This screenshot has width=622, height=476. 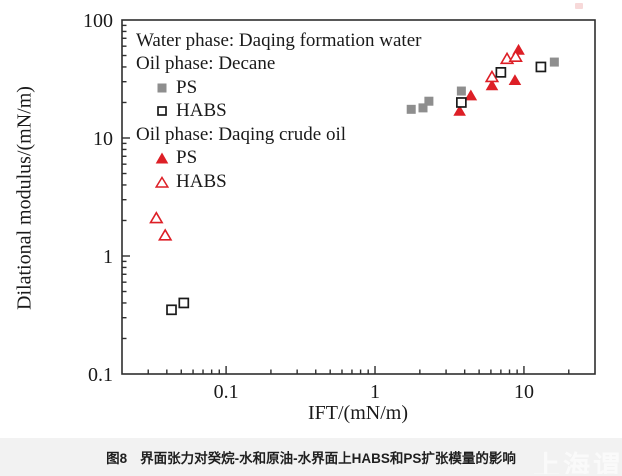 I want to click on filled-square-icon, so click(x=162, y=88).